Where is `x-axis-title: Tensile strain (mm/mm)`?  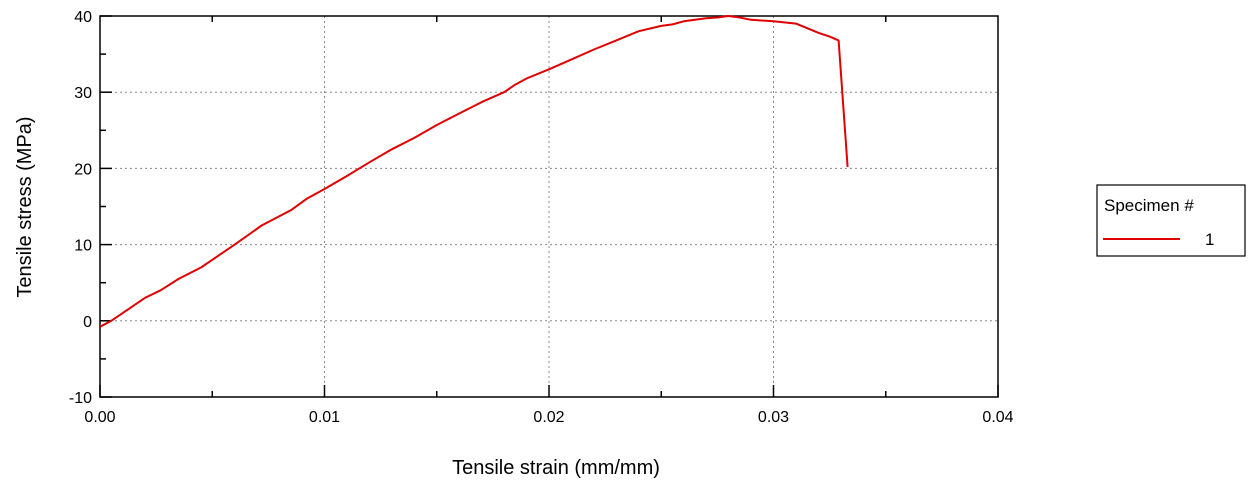
x-axis-title: Tensile strain (mm/mm) is located at coordinates (556, 468).